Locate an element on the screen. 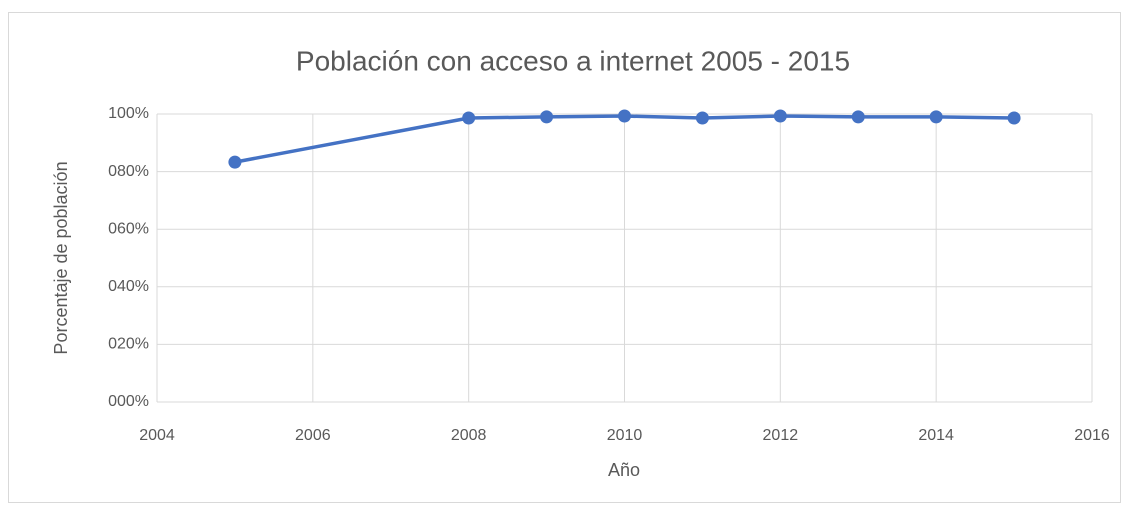 The height and width of the screenshot is (511, 1129). y-tick-label: 020% is located at coordinates (128, 344).